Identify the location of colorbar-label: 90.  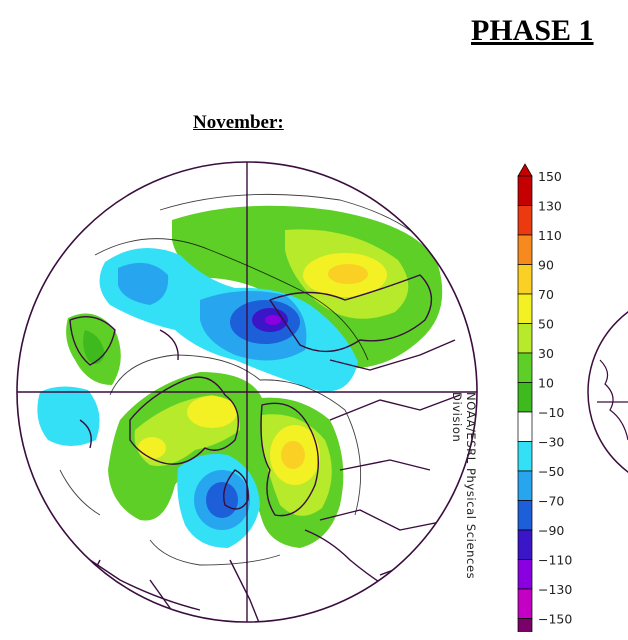
(546, 265).